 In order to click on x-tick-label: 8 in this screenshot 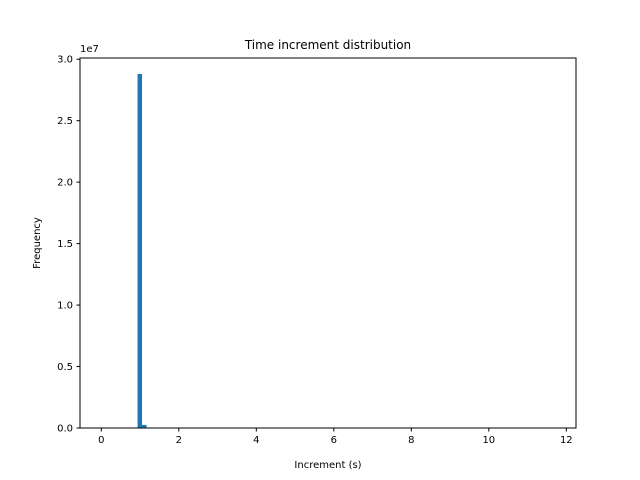, I will do `click(411, 440)`.